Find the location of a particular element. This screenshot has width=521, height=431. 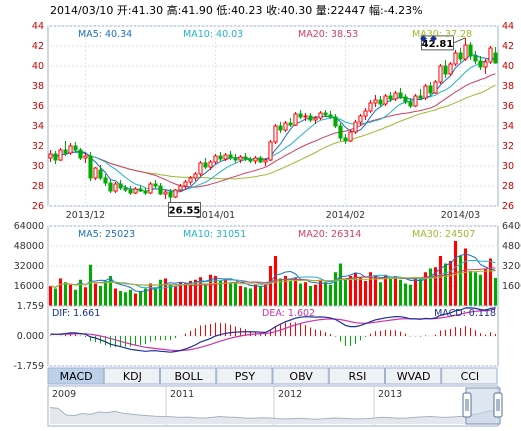

tab-label: CCI is located at coordinates (470, 376).